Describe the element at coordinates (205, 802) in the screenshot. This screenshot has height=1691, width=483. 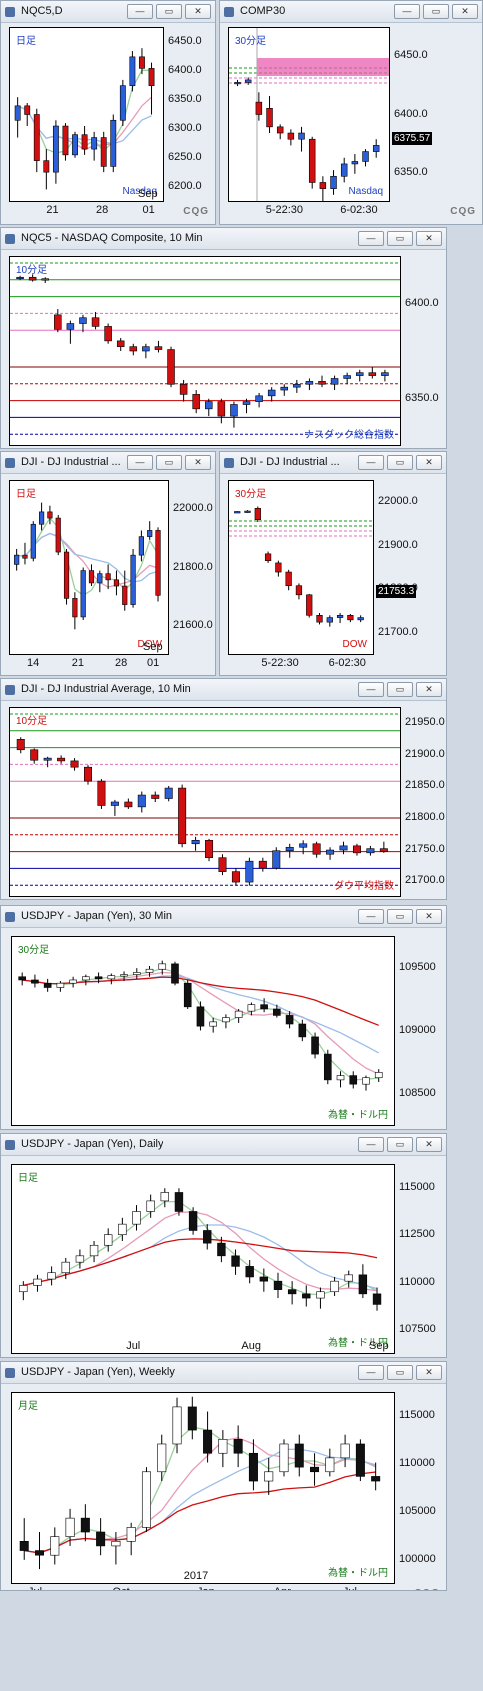
I see `chart-plot-area: 10分足 ダウ平均指数` at that location.